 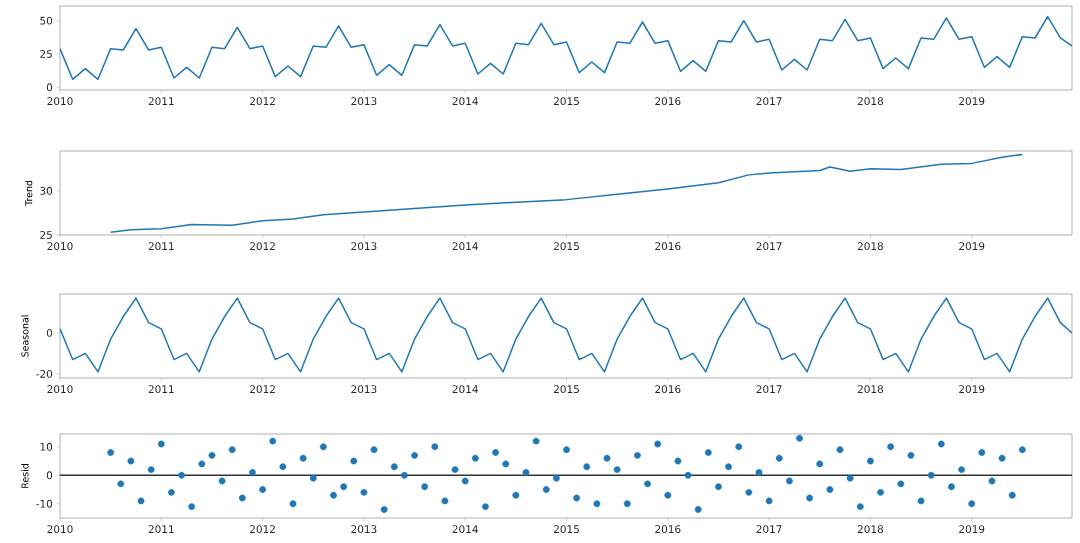 What do you see at coordinates (29, 193) in the screenshot?
I see `y-axis-title: Trend` at bounding box center [29, 193].